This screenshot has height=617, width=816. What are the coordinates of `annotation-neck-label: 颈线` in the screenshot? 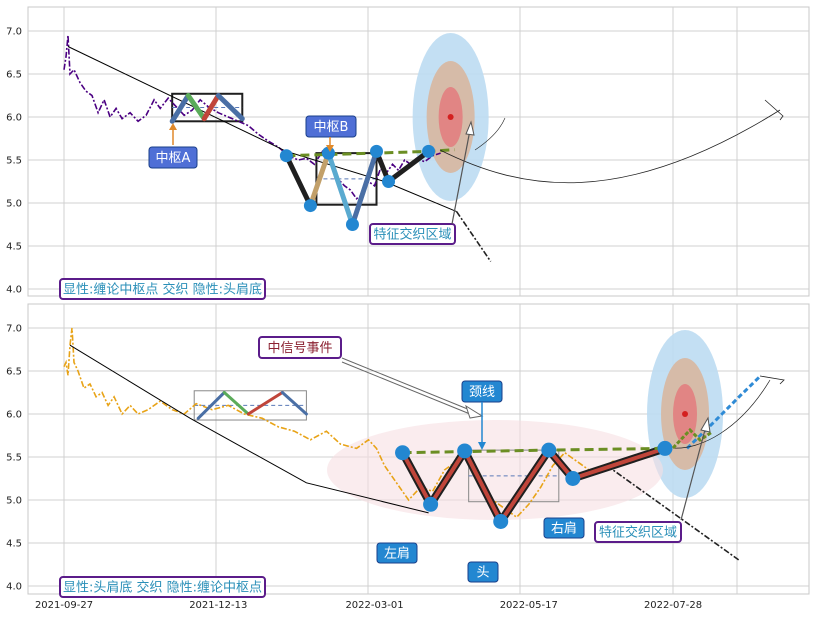 It's located at (482, 392).